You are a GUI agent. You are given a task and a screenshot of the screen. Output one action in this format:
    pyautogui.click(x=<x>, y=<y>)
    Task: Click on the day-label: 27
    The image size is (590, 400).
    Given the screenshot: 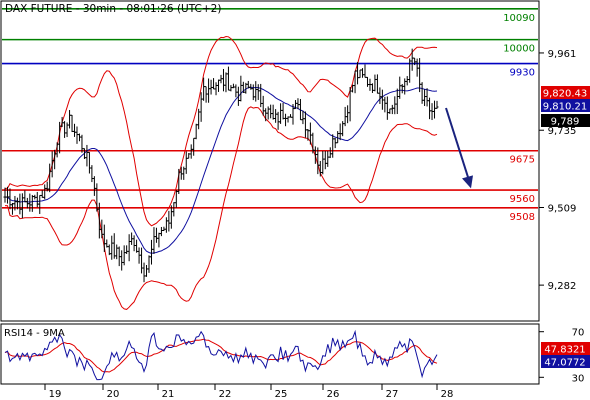 What is the action you would take?
    pyautogui.click(x=392, y=394)
    